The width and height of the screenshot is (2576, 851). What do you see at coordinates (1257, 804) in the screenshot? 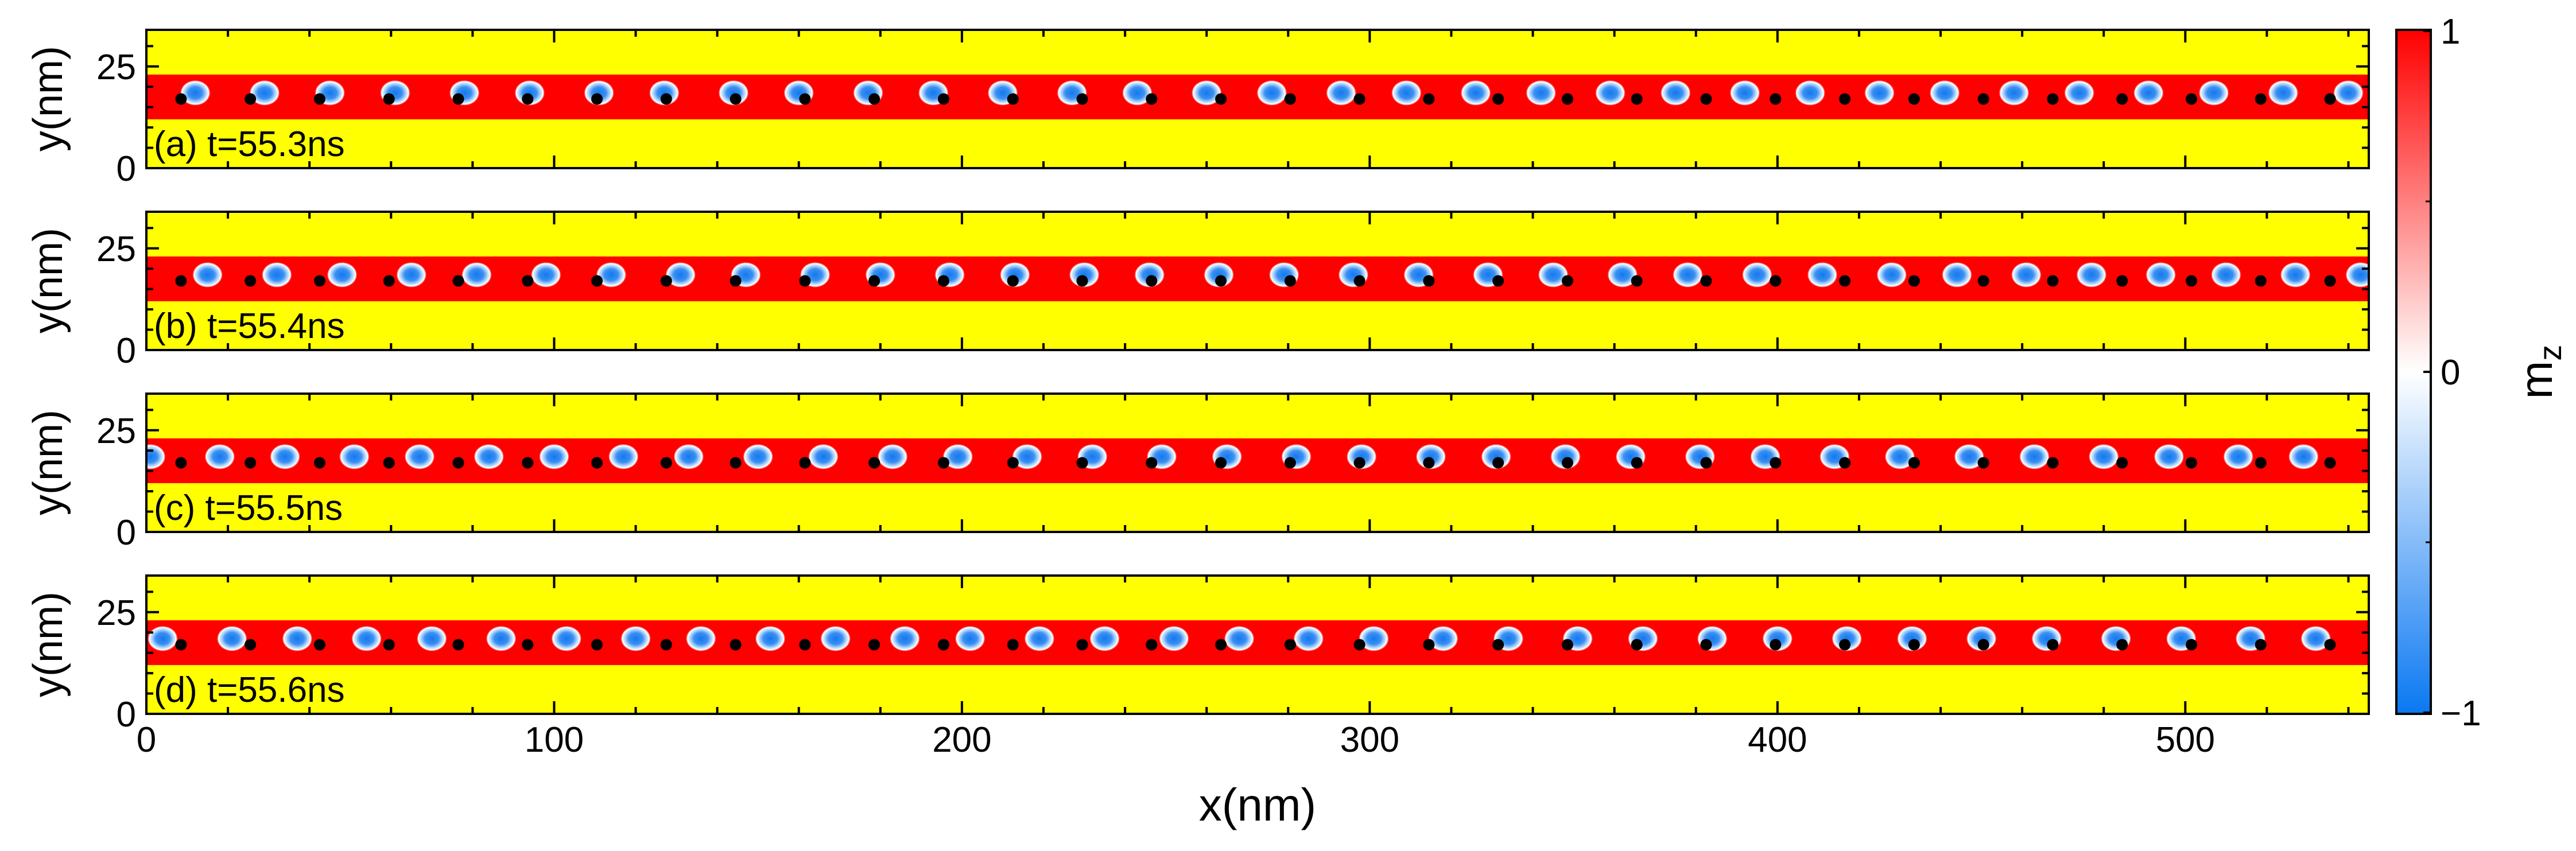
I see `x-axis-title: x(nm)` at bounding box center [1257, 804].